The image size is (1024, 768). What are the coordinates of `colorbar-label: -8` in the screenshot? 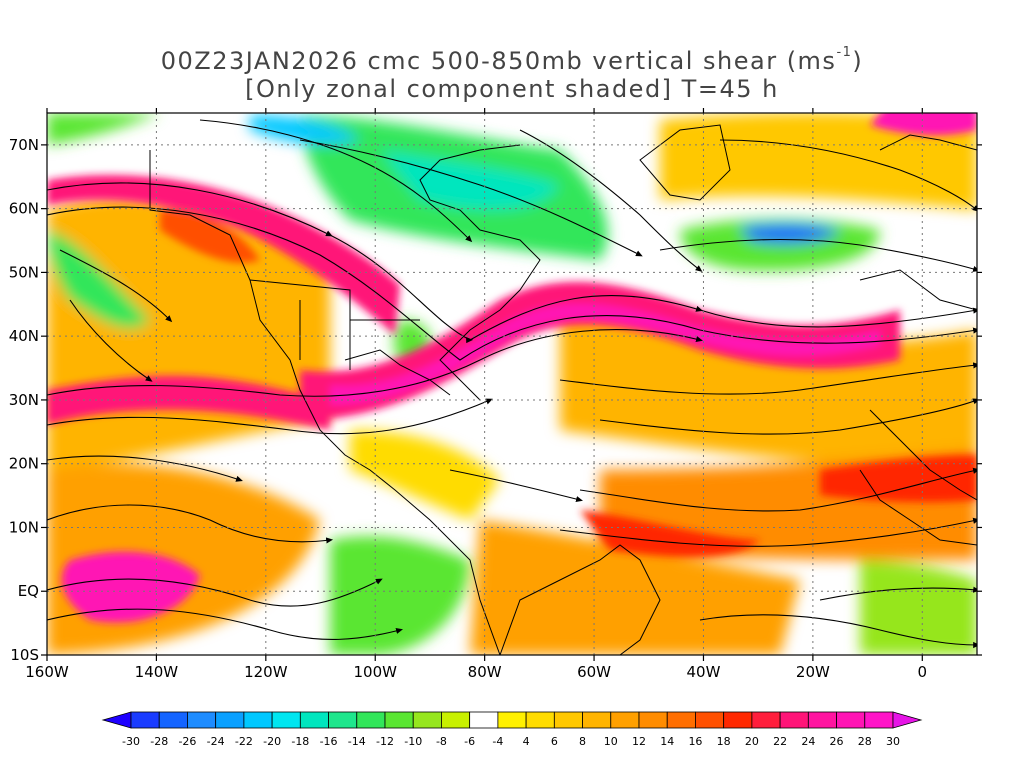 It's located at (441, 741).